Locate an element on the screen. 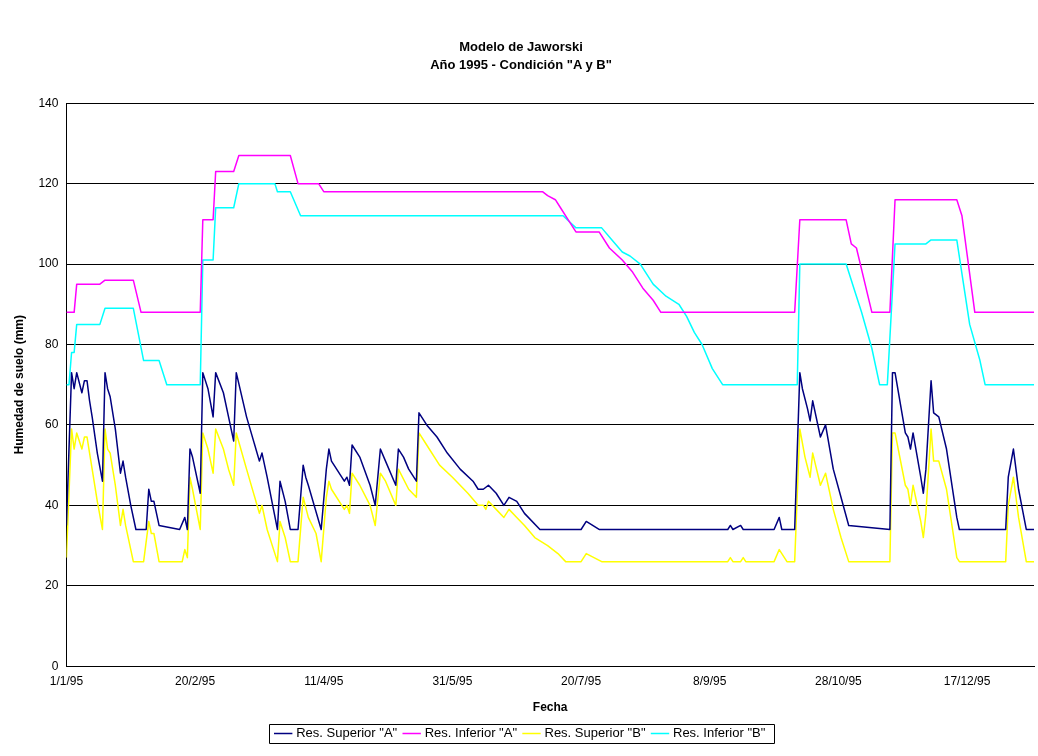 Image resolution: width=1038 pixels, height=756 pixels. chart-subtitle: Año 1995 - Condición "A y B" is located at coordinates (521, 64).